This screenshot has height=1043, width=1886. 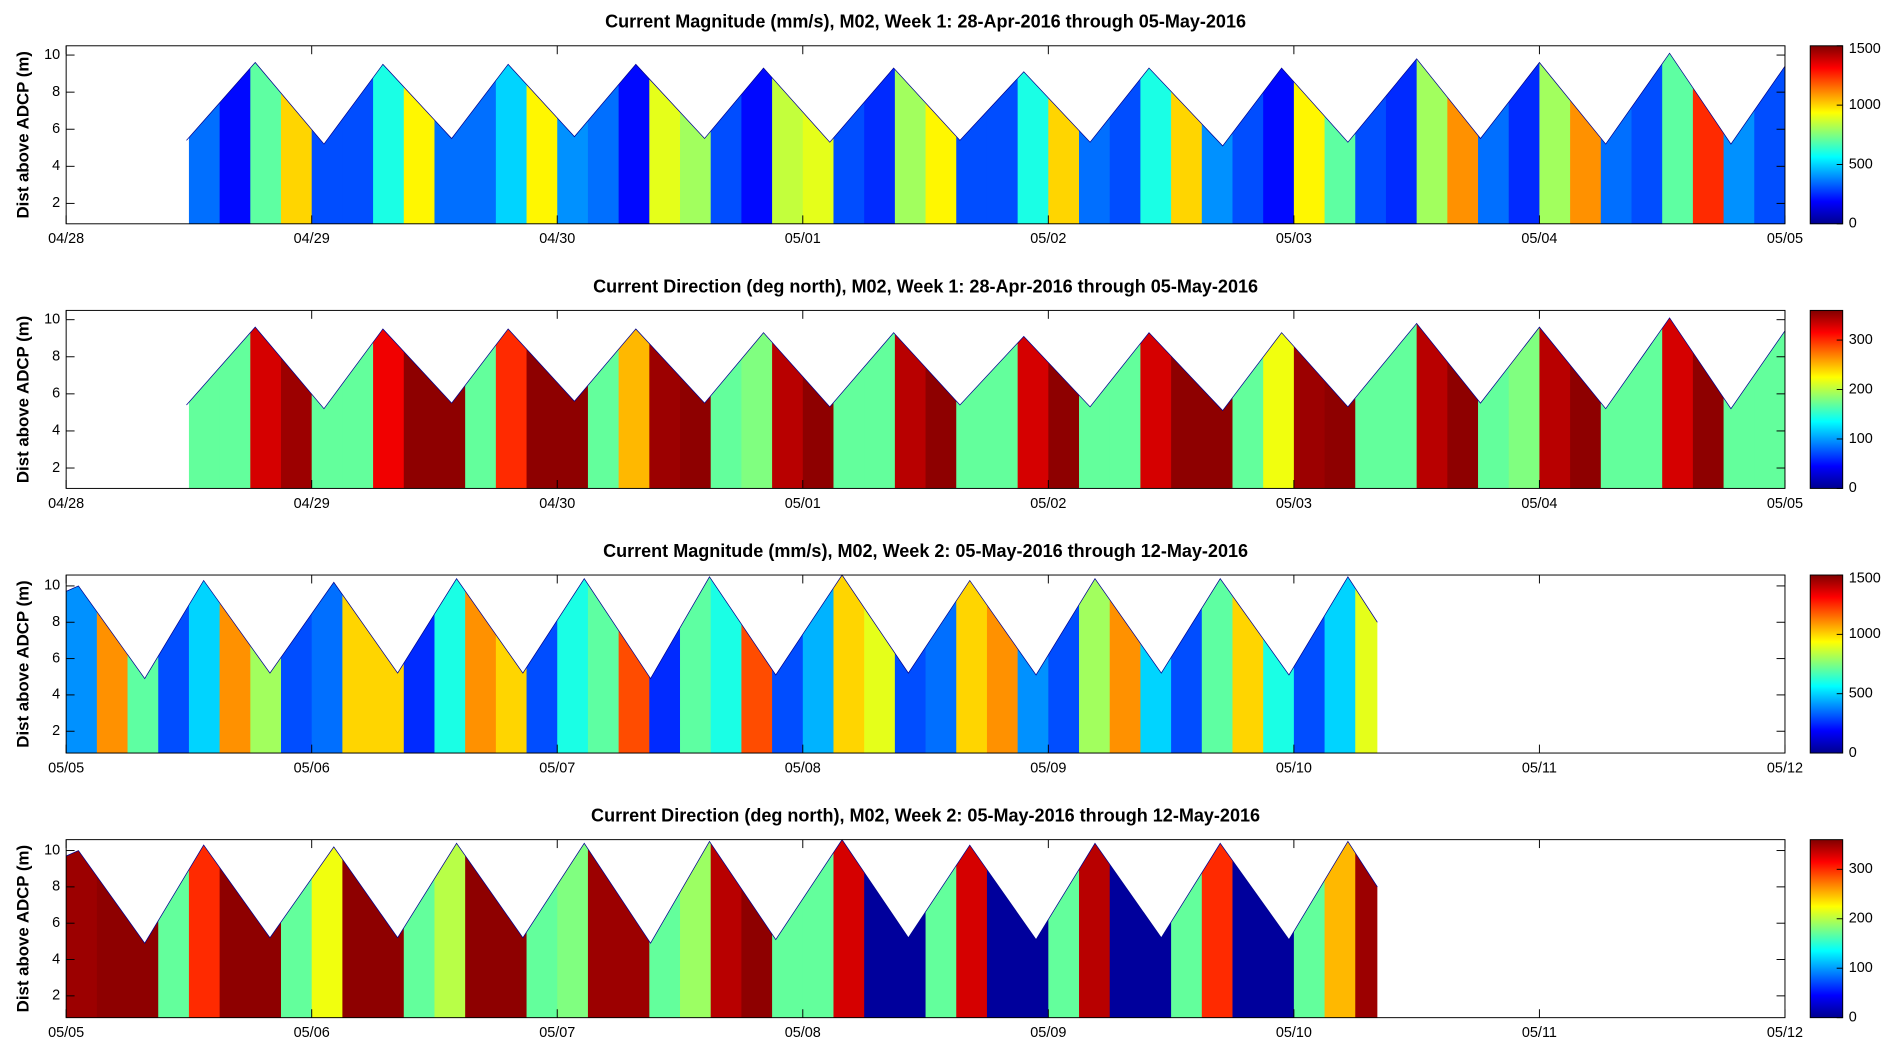 I want to click on x-tick-label: 05/10, so click(x=1294, y=768).